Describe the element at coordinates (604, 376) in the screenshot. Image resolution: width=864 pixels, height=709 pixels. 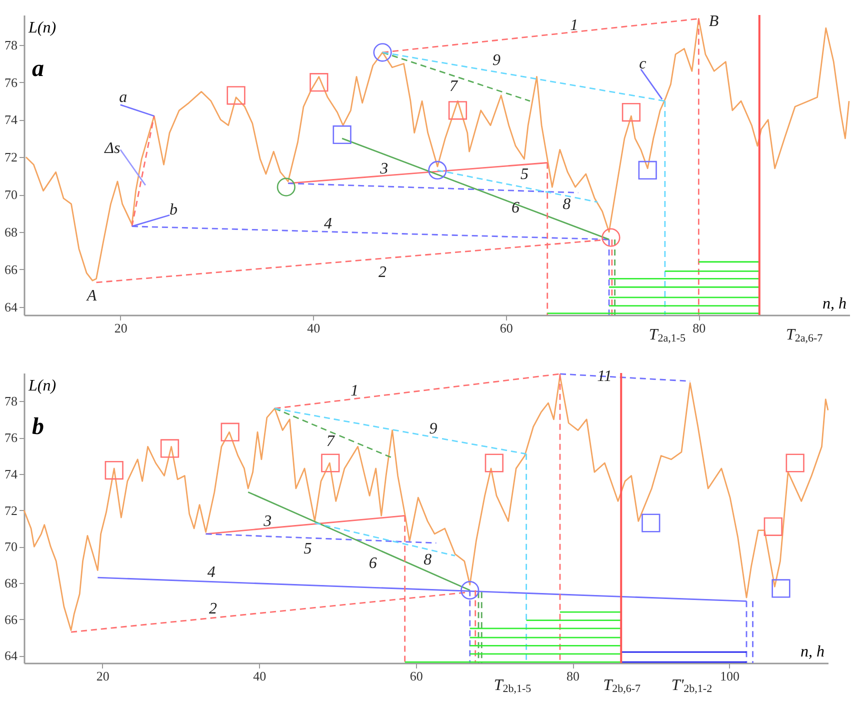
I see `annotation: 11` at that location.